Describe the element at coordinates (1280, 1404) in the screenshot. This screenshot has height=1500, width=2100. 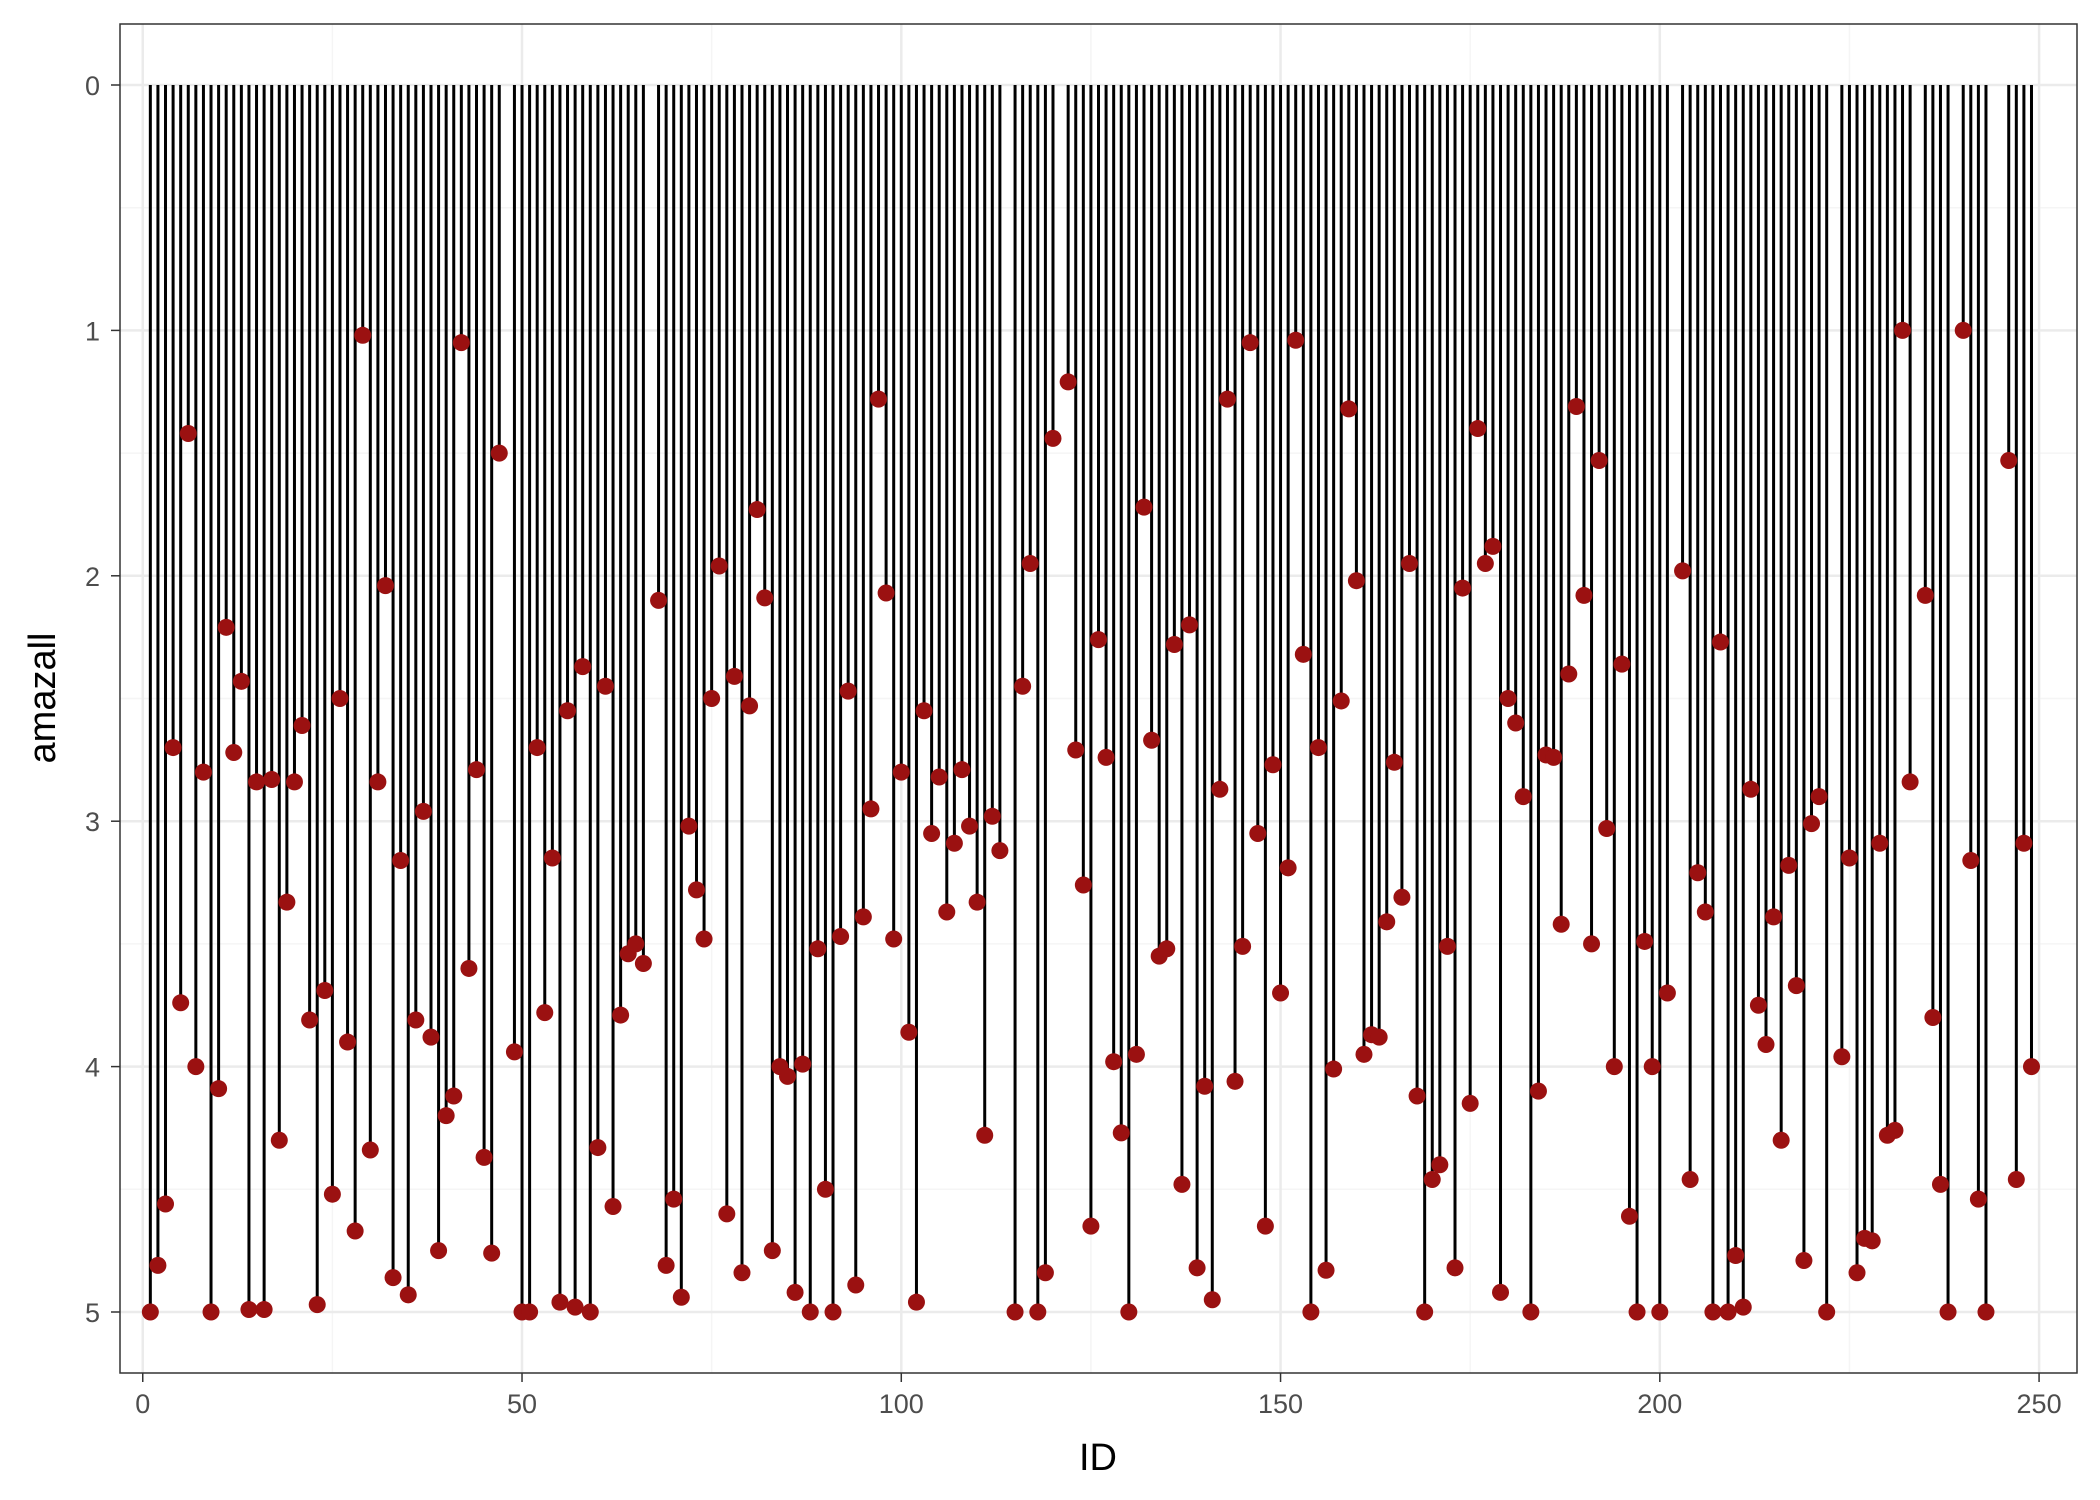
I see `x-tick-label: 150` at that location.